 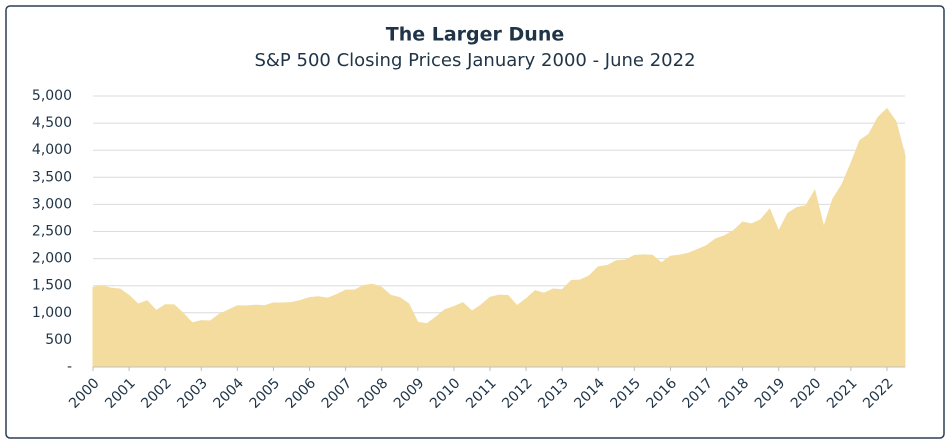 What do you see at coordinates (52, 204) in the screenshot?
I see `y-tick-label: 3,000` at bounding box center [52, 204].